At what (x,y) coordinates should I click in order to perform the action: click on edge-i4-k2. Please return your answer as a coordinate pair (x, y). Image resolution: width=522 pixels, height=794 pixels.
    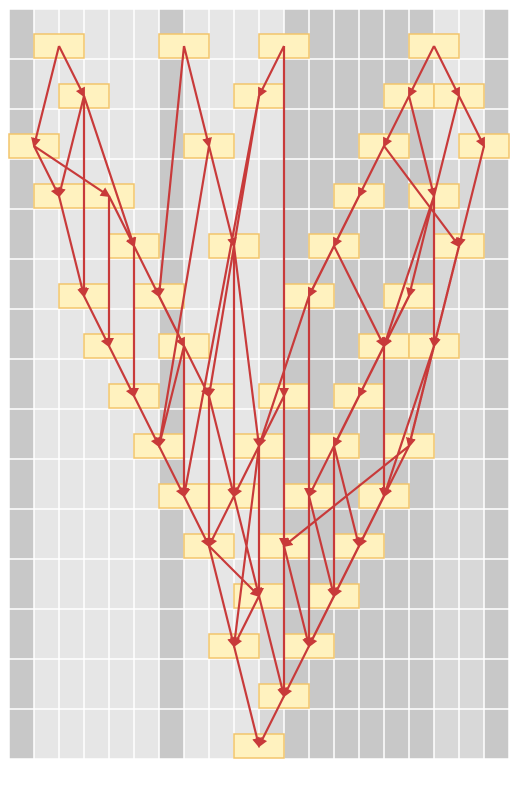
    Looking at the image, I should click on (346, 496).